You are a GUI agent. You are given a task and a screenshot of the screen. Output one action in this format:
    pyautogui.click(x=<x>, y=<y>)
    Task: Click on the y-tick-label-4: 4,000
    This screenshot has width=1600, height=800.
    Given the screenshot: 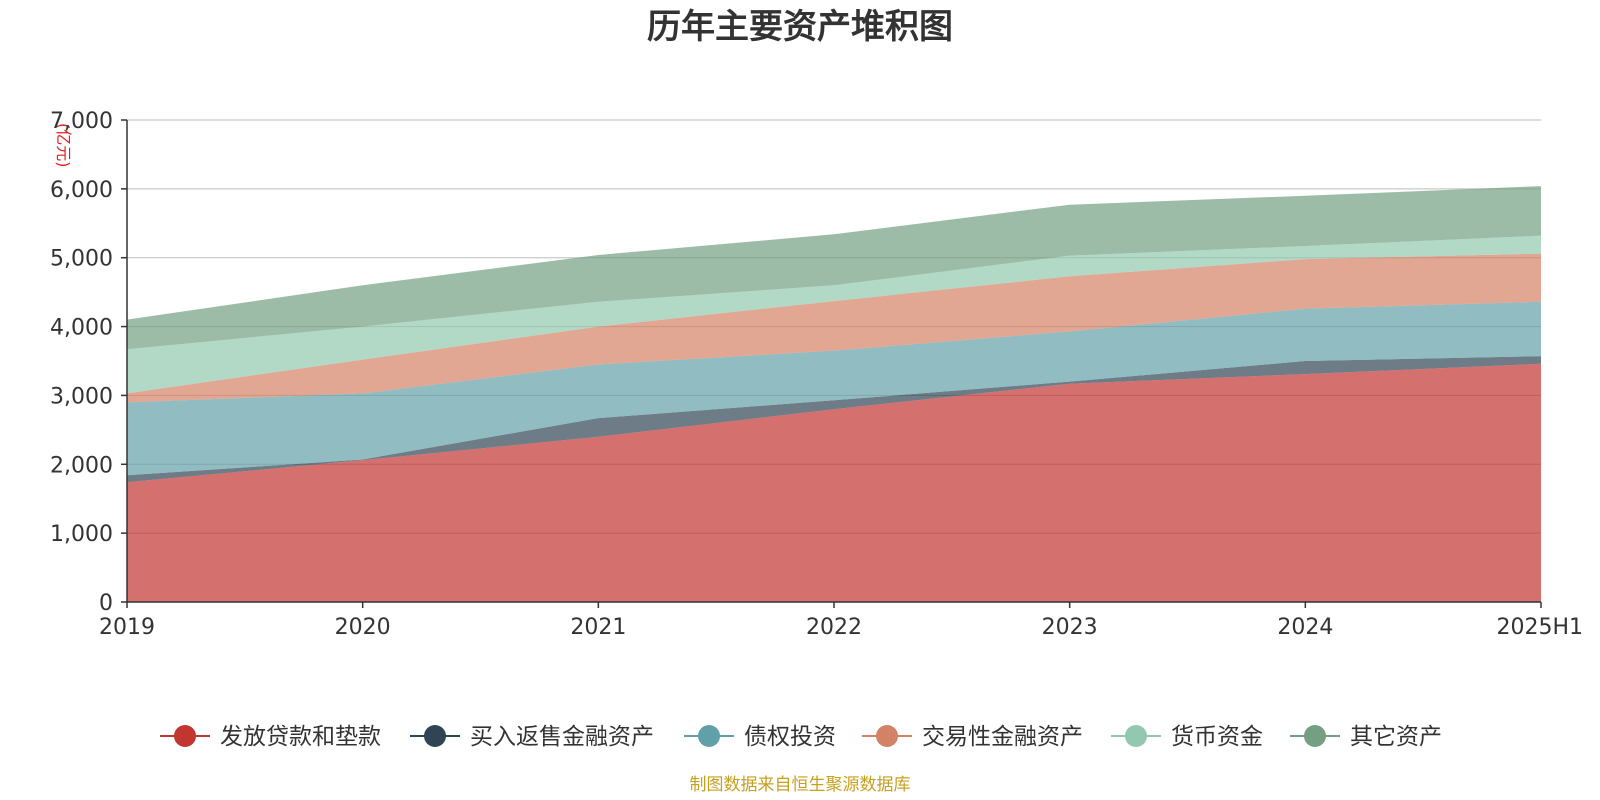 What is the action you would take?
    pyautogui.click(x=81, y=328)
    